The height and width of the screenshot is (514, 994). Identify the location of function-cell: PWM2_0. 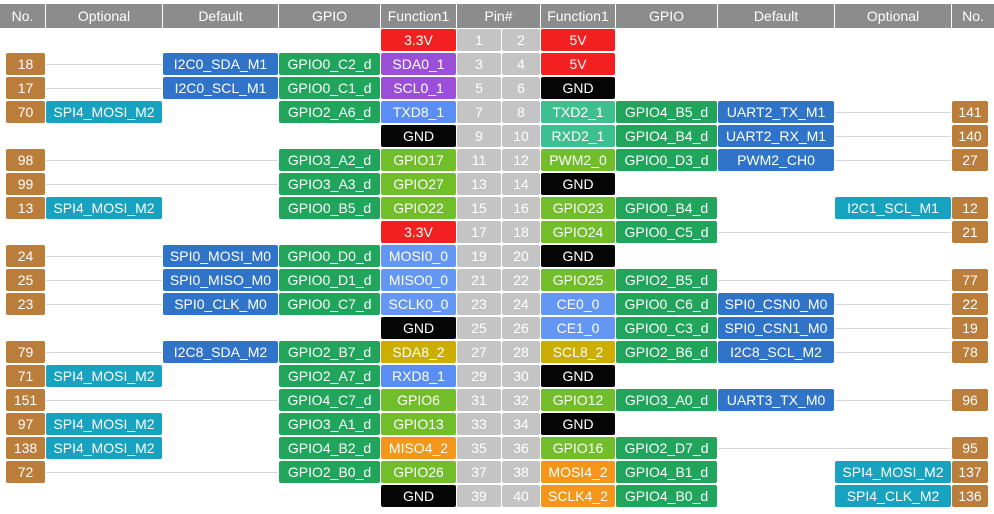
(578, 160).